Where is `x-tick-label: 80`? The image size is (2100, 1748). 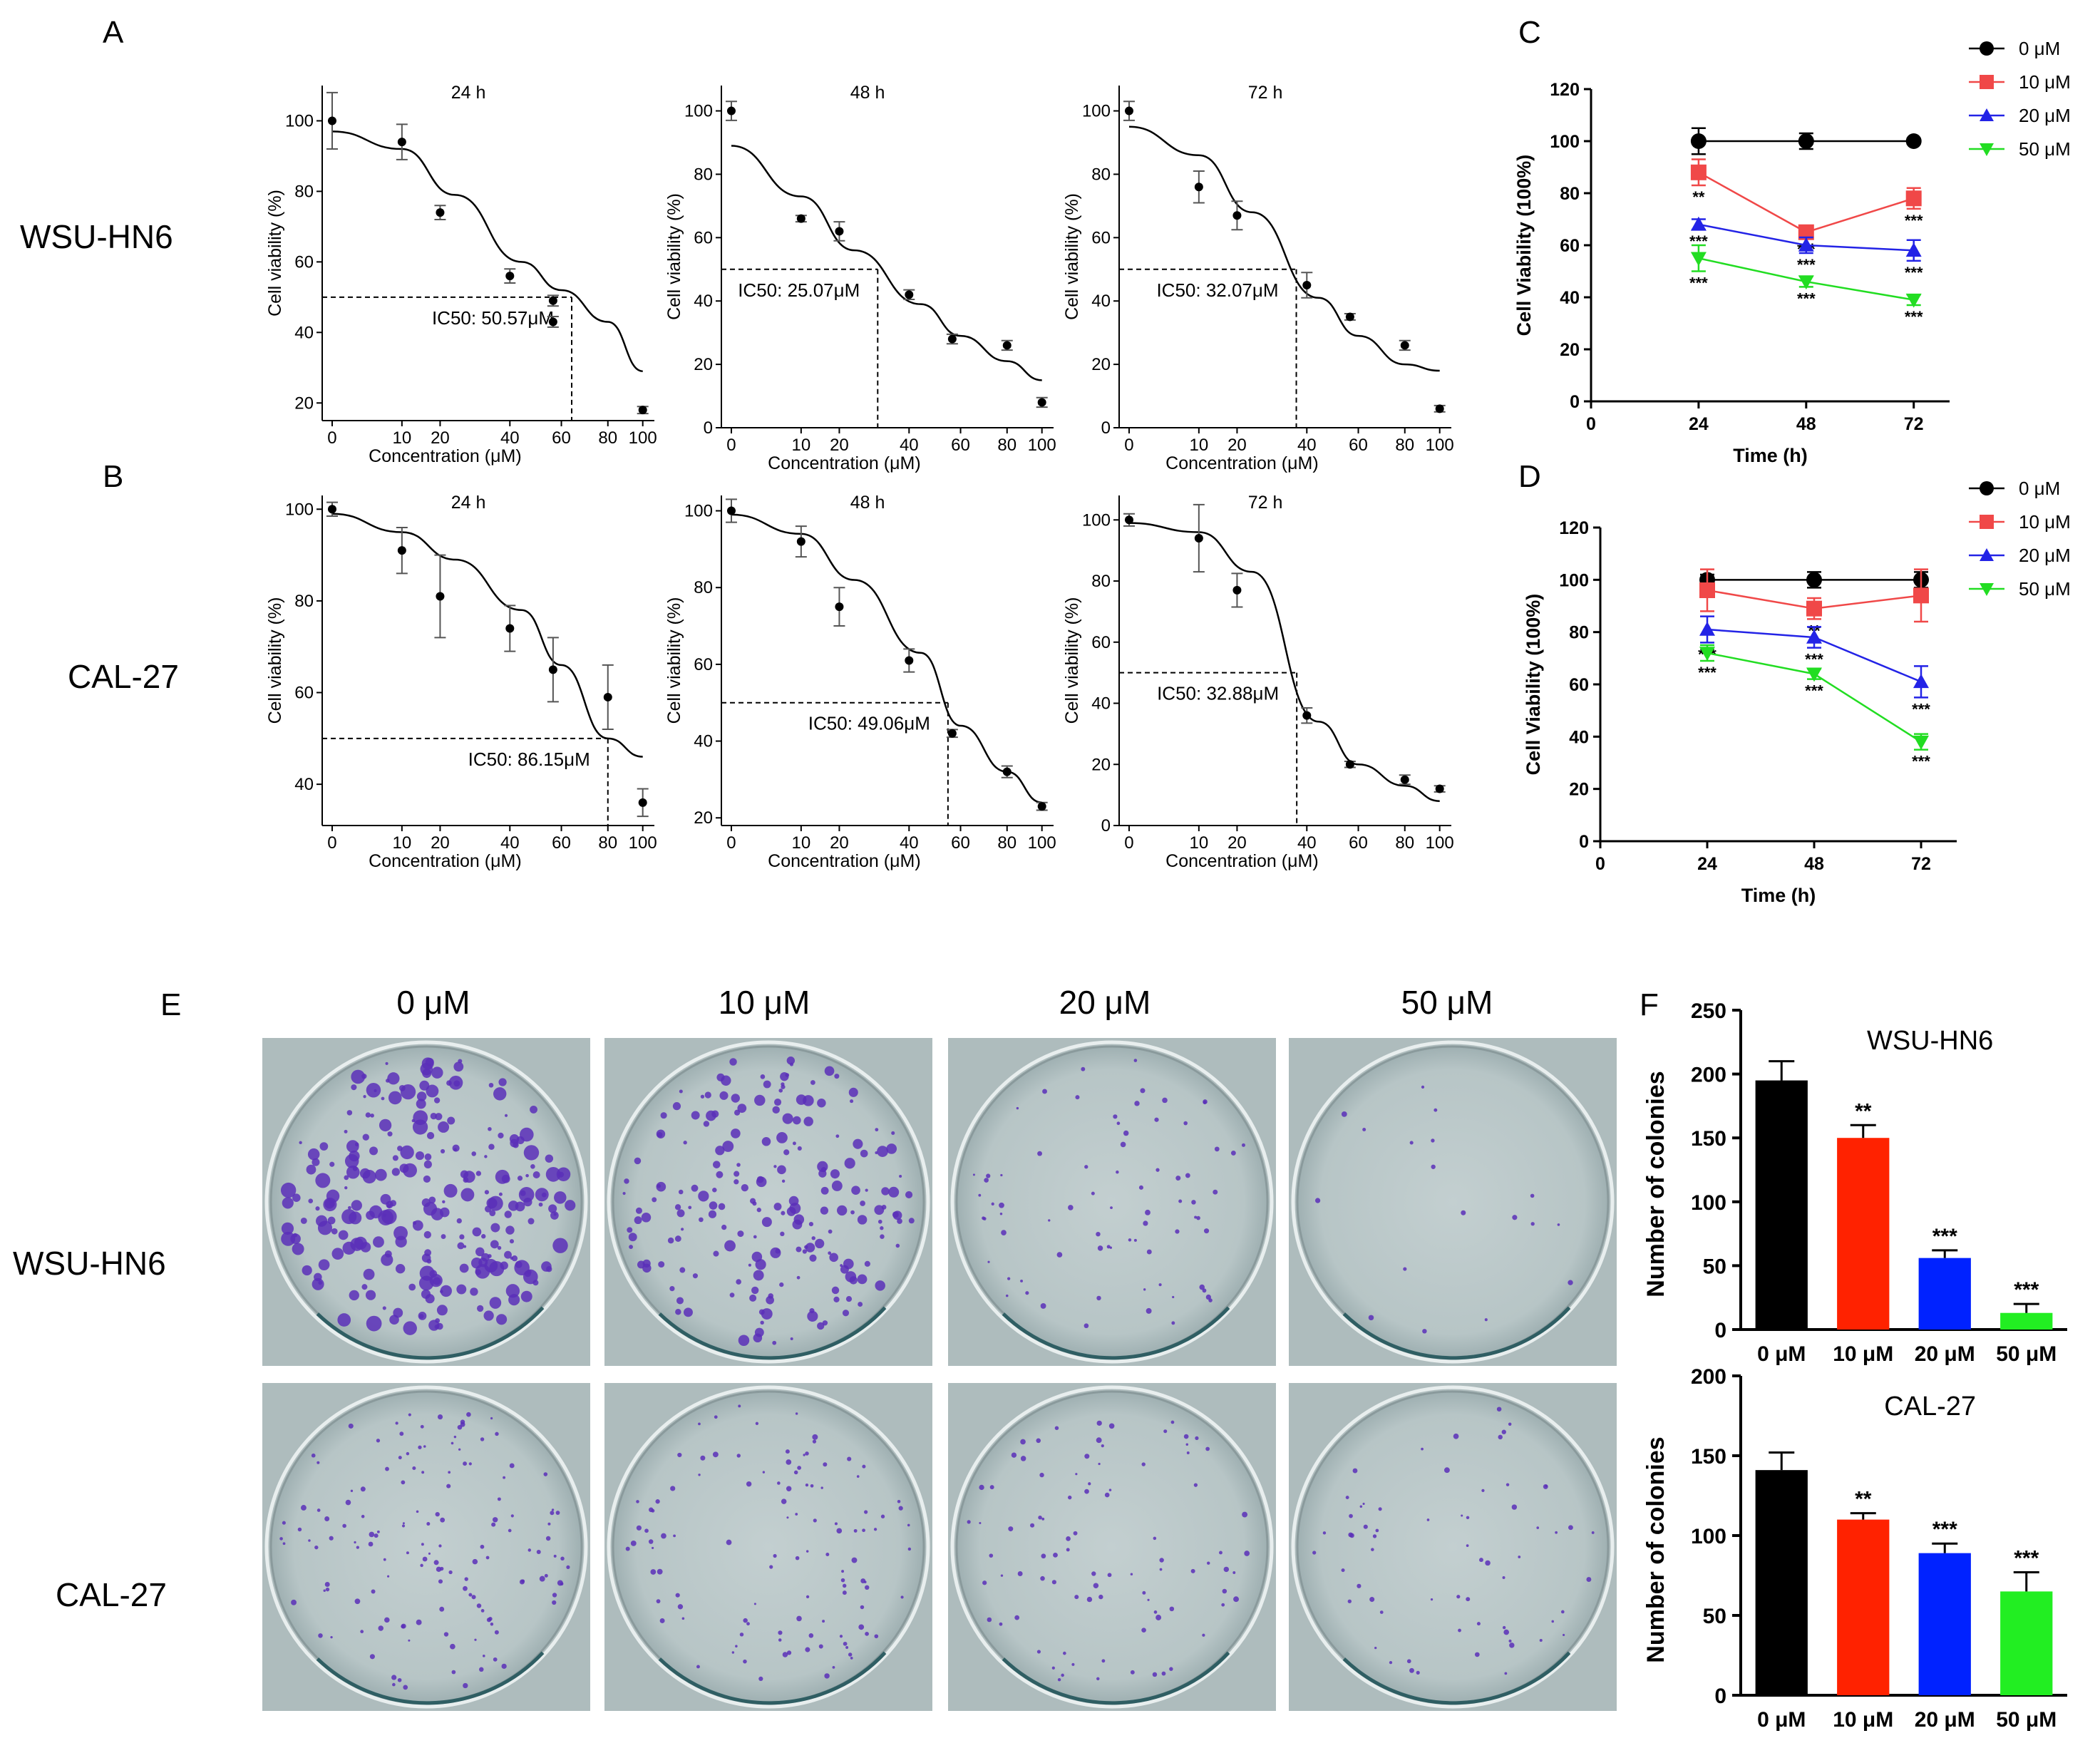
x-tick-label: 80 is located at coordinates (607, 438).